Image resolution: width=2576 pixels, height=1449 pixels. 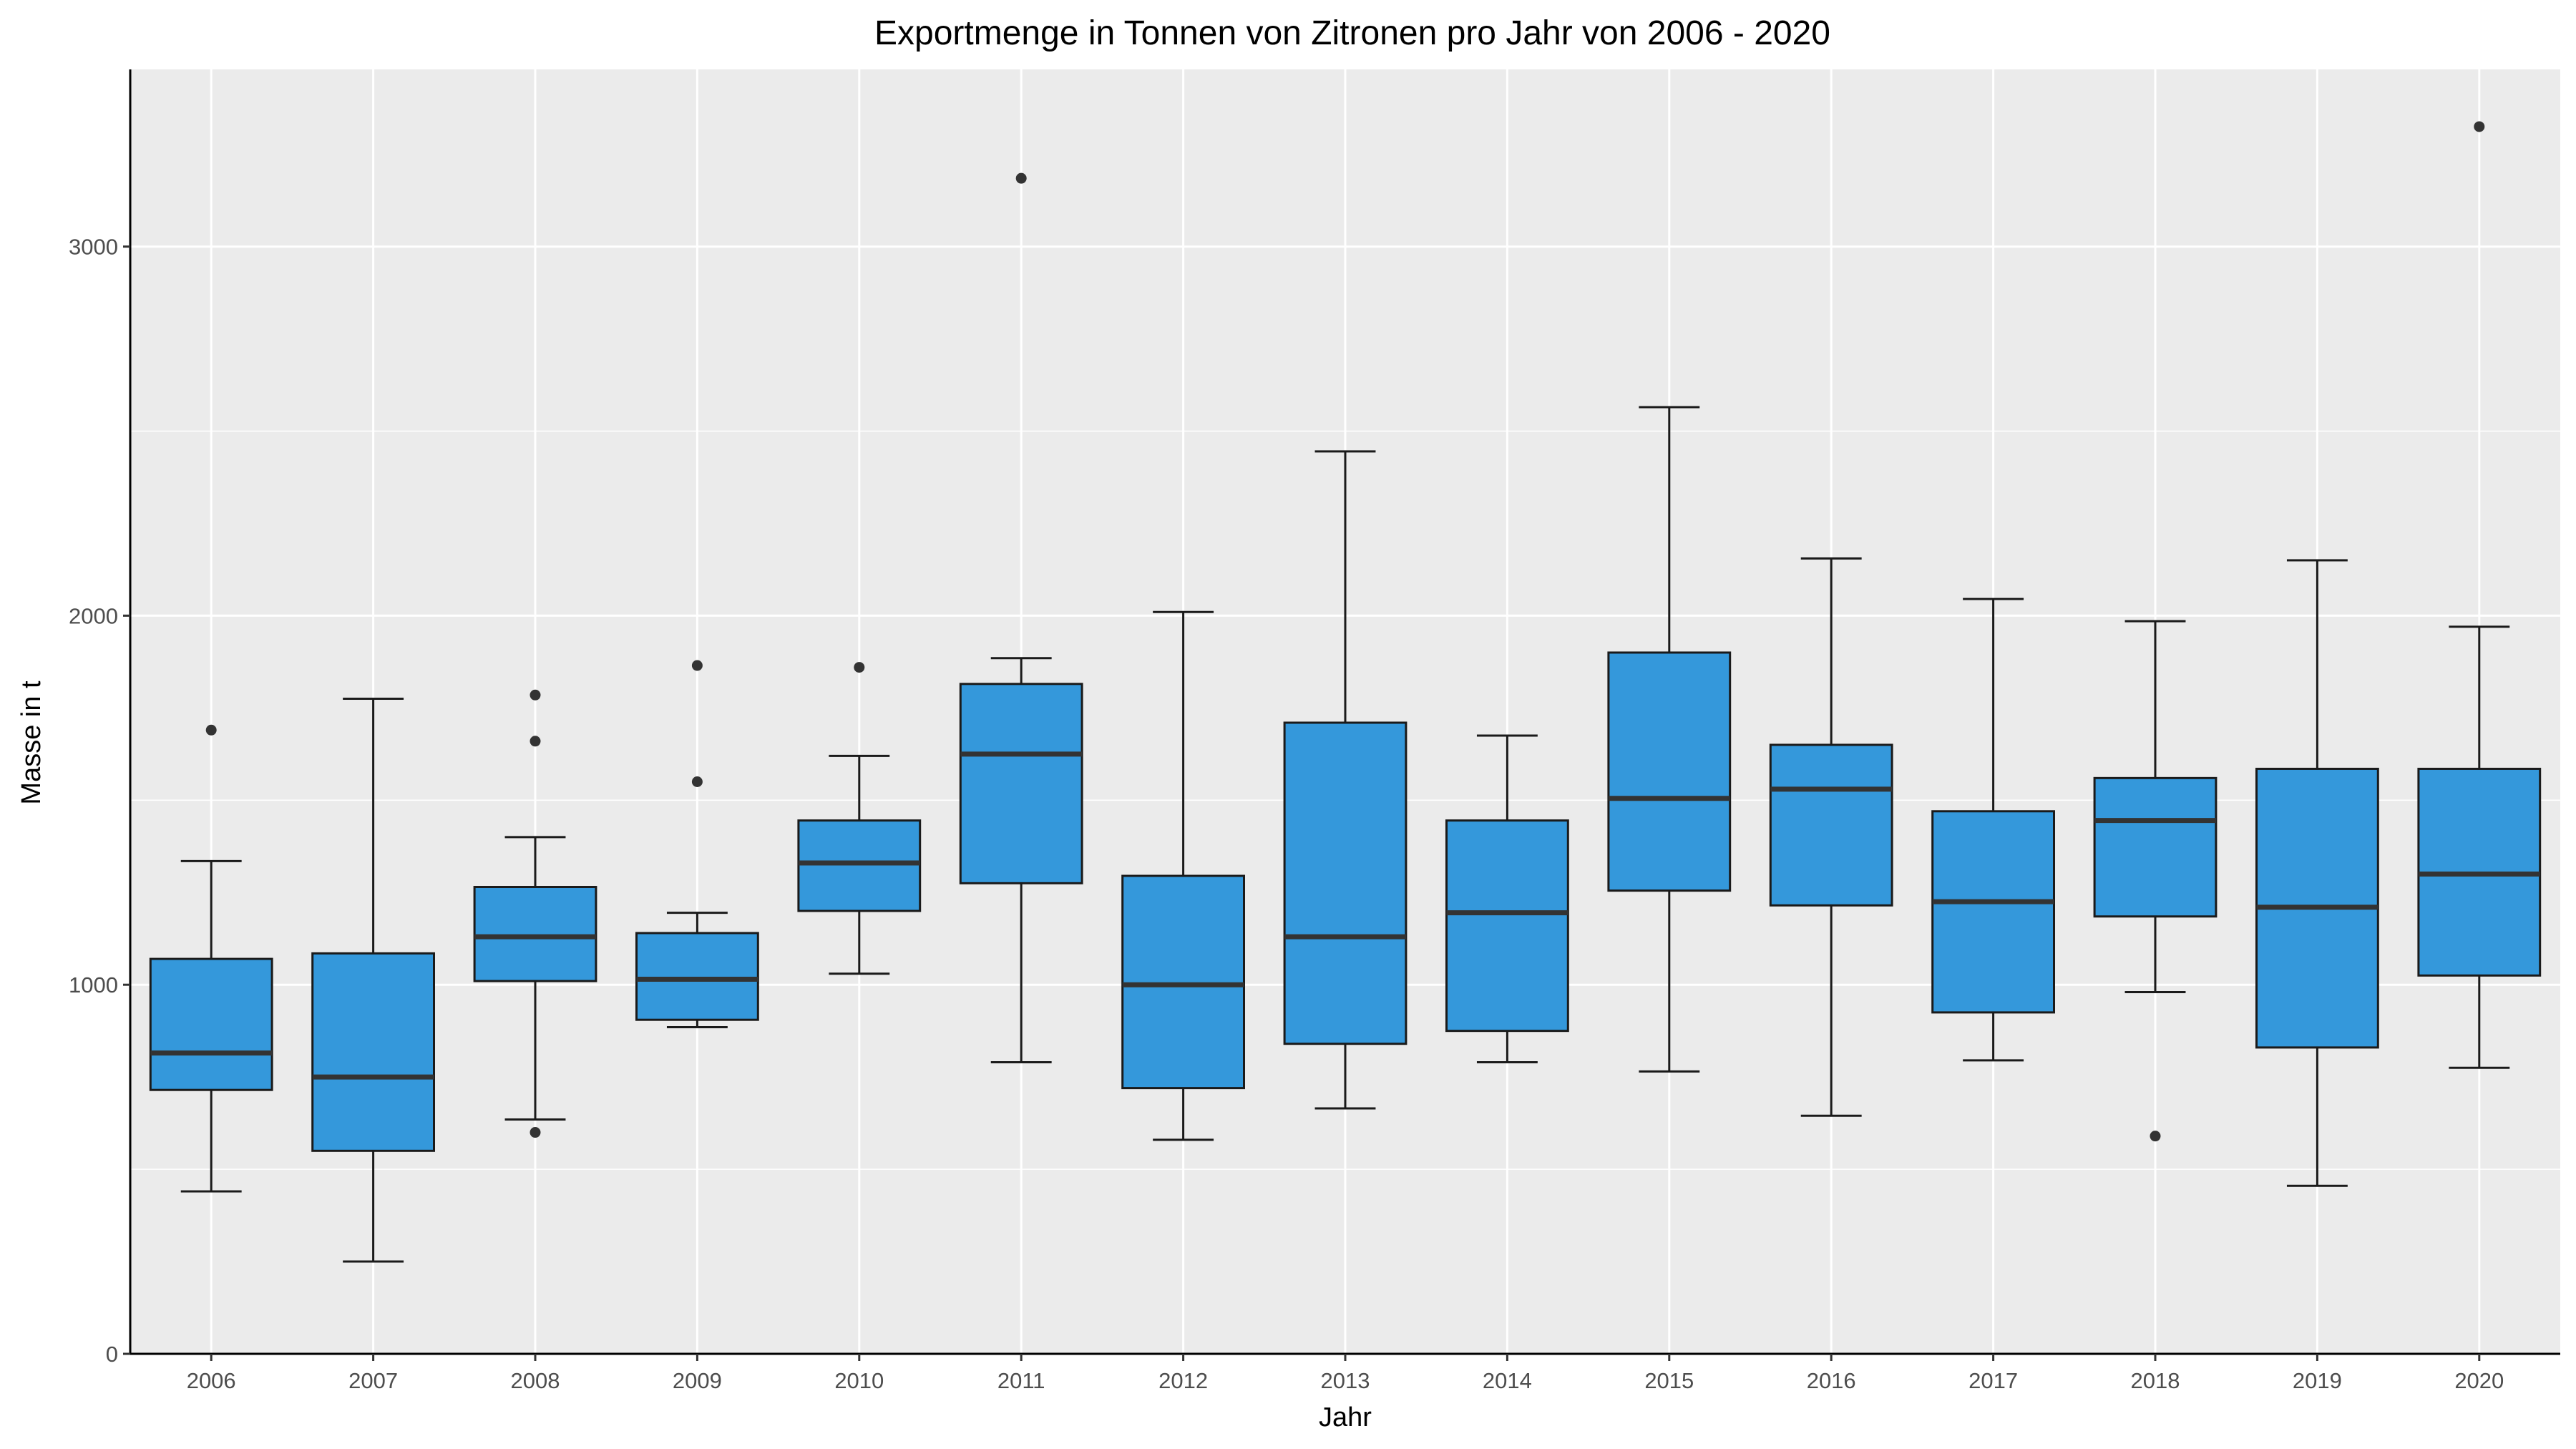 I want to click on x-tick-label: 2009, so click(x=697, y=1380).